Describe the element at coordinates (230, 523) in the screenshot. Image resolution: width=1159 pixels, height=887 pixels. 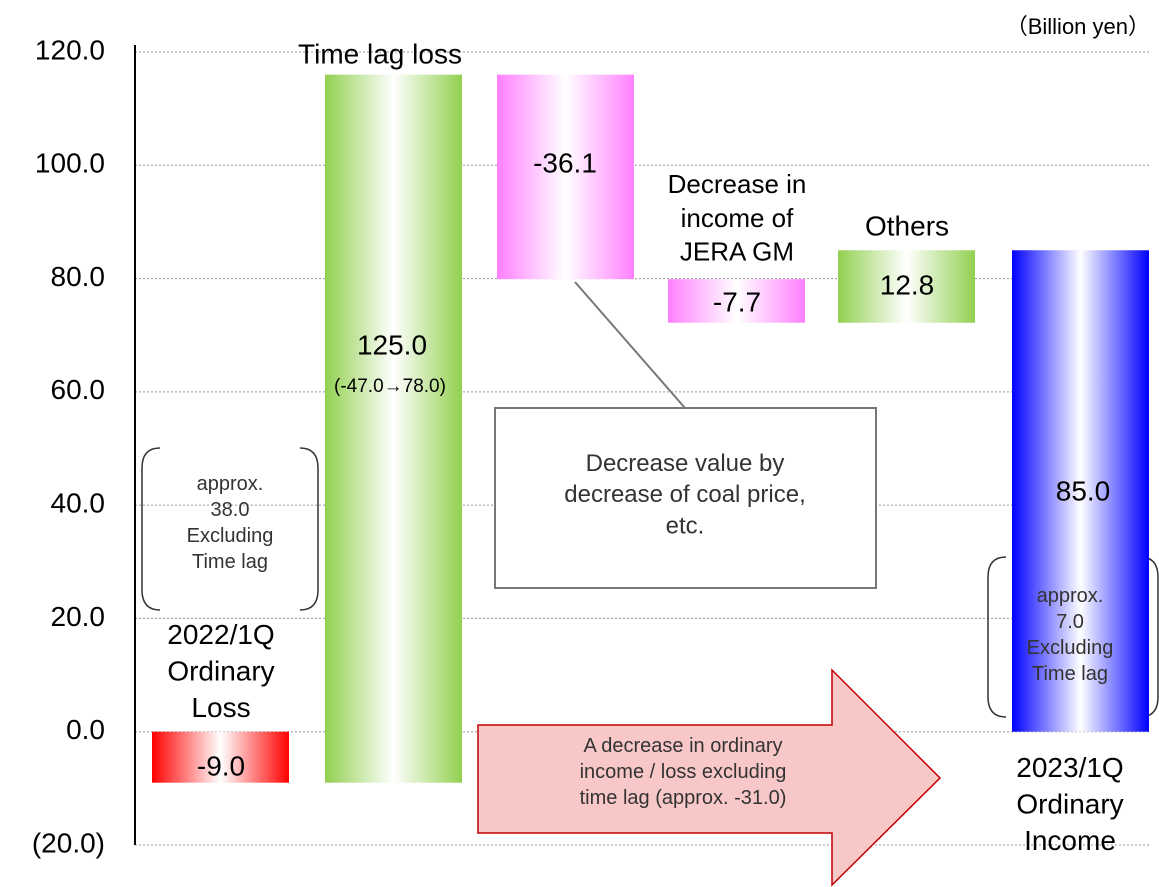
I see `annotation: approx. 38.0 Excluding Time lag` at that location.